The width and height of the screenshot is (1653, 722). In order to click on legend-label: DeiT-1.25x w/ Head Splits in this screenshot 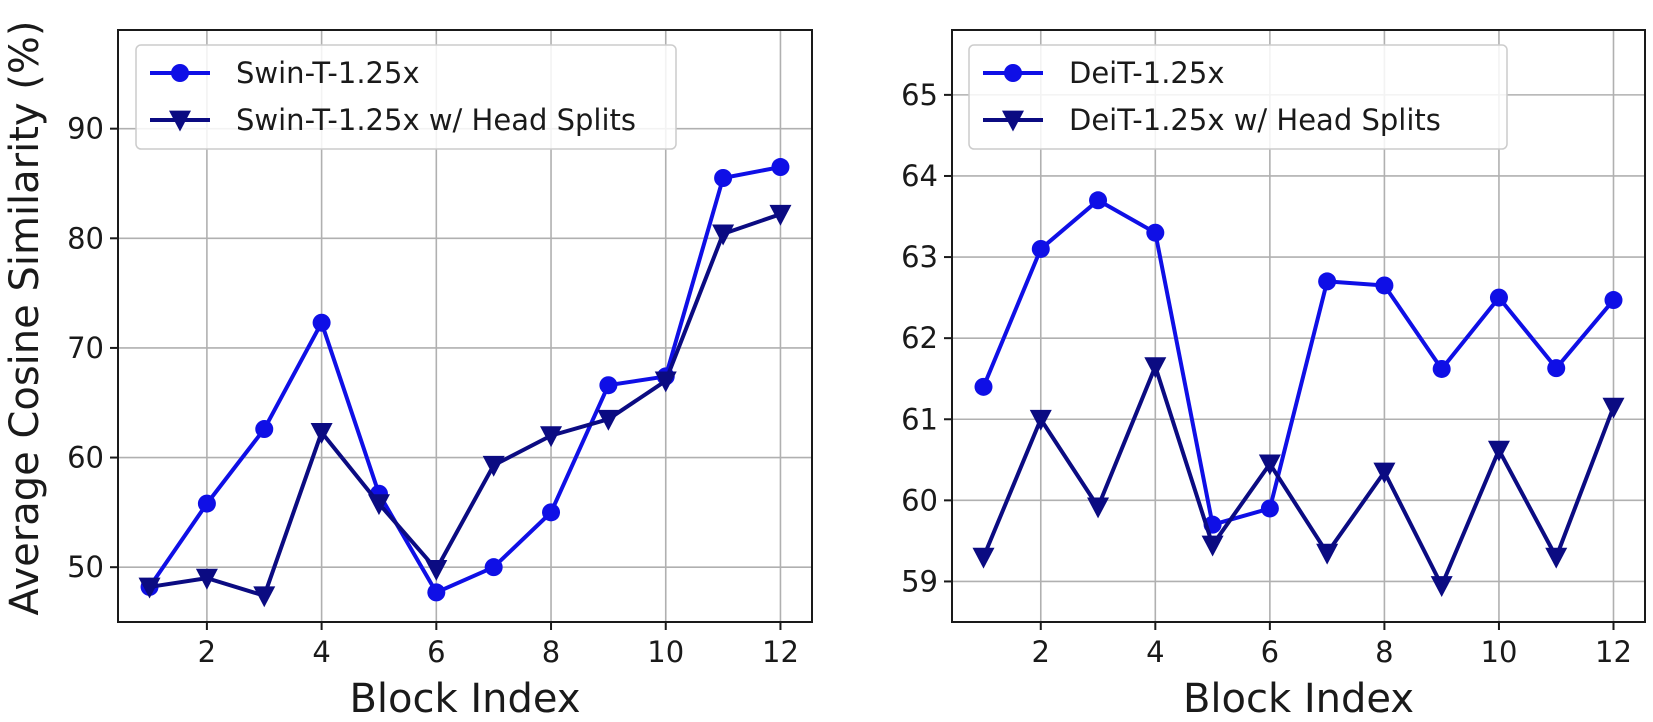, I will do `click(1255, 120)`.